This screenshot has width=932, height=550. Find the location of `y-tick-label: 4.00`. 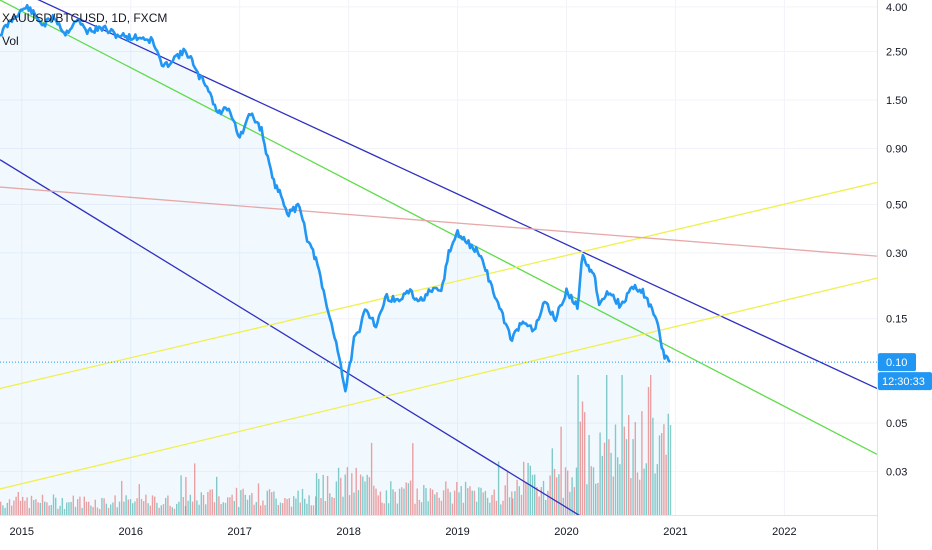

y-tick-label: 4.00 is located at coordinates (896, 8).